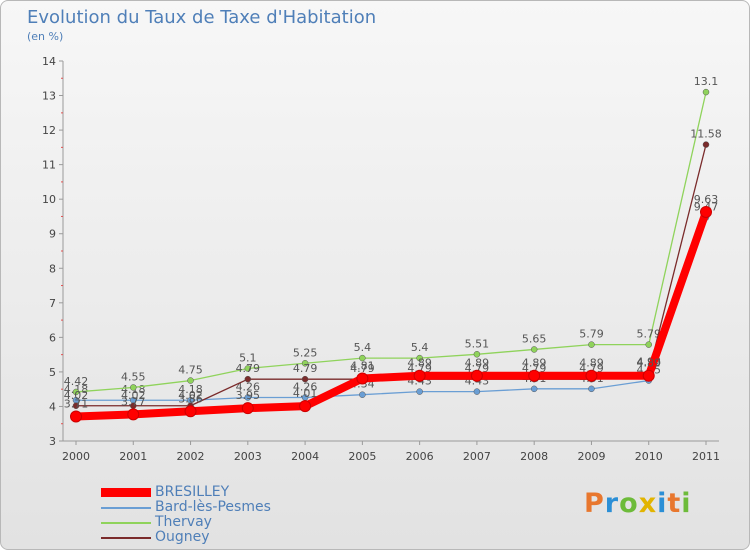 The height and width of the screenshot is (550, 750). What do you see at coordinates (192, 492) in the screenshot?
I see `legend-label: BRESILLEY` at bounding box center [192, 492].